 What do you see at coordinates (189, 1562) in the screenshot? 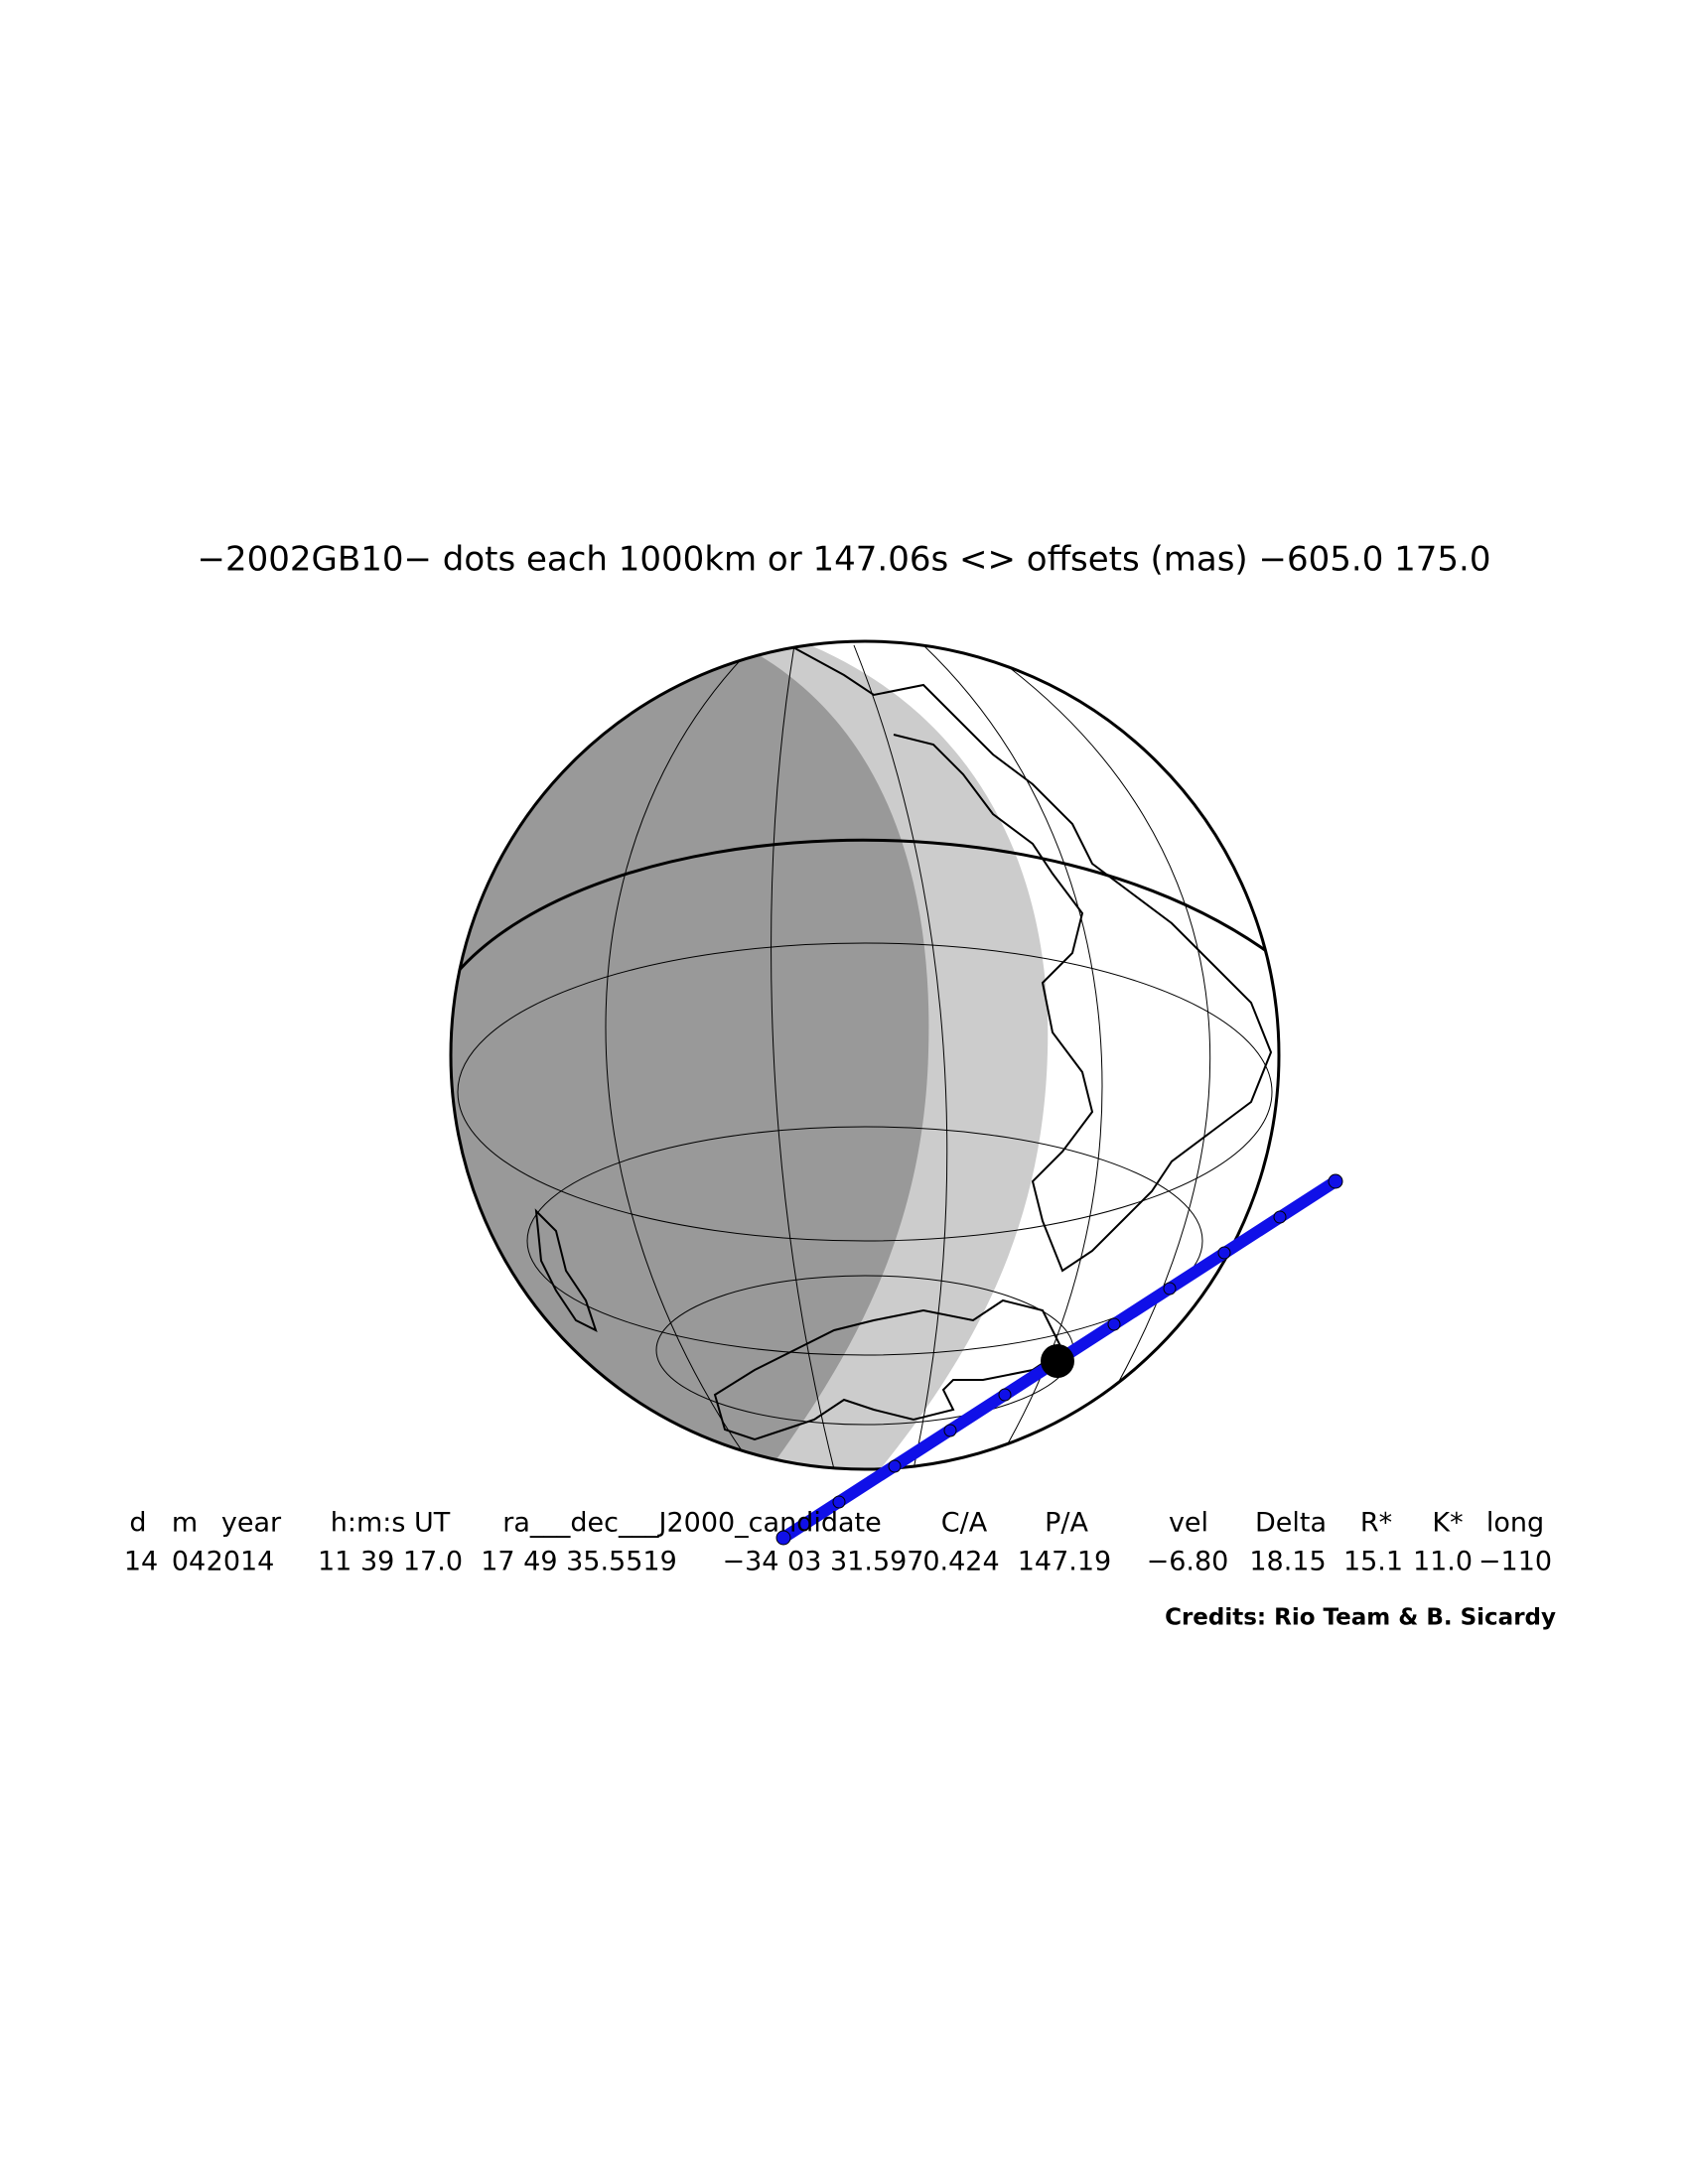
I see `value-cell: 04` at bounding box center [189, 1562].